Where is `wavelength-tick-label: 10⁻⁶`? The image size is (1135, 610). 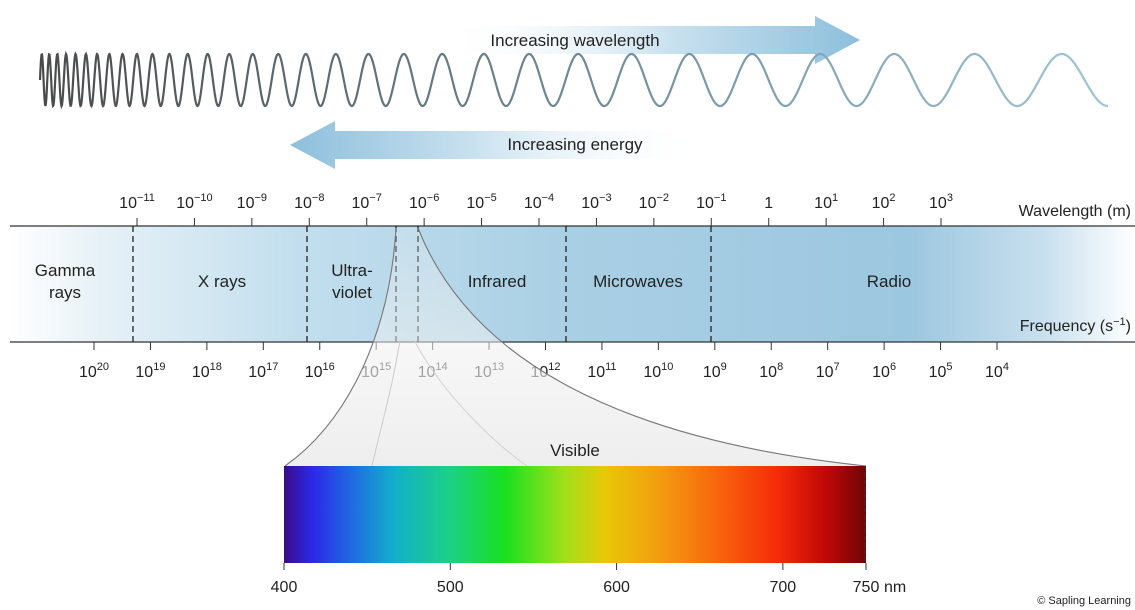
wavelength-tick-label: 10⁻⁶ is located at coordinates (424, 202).